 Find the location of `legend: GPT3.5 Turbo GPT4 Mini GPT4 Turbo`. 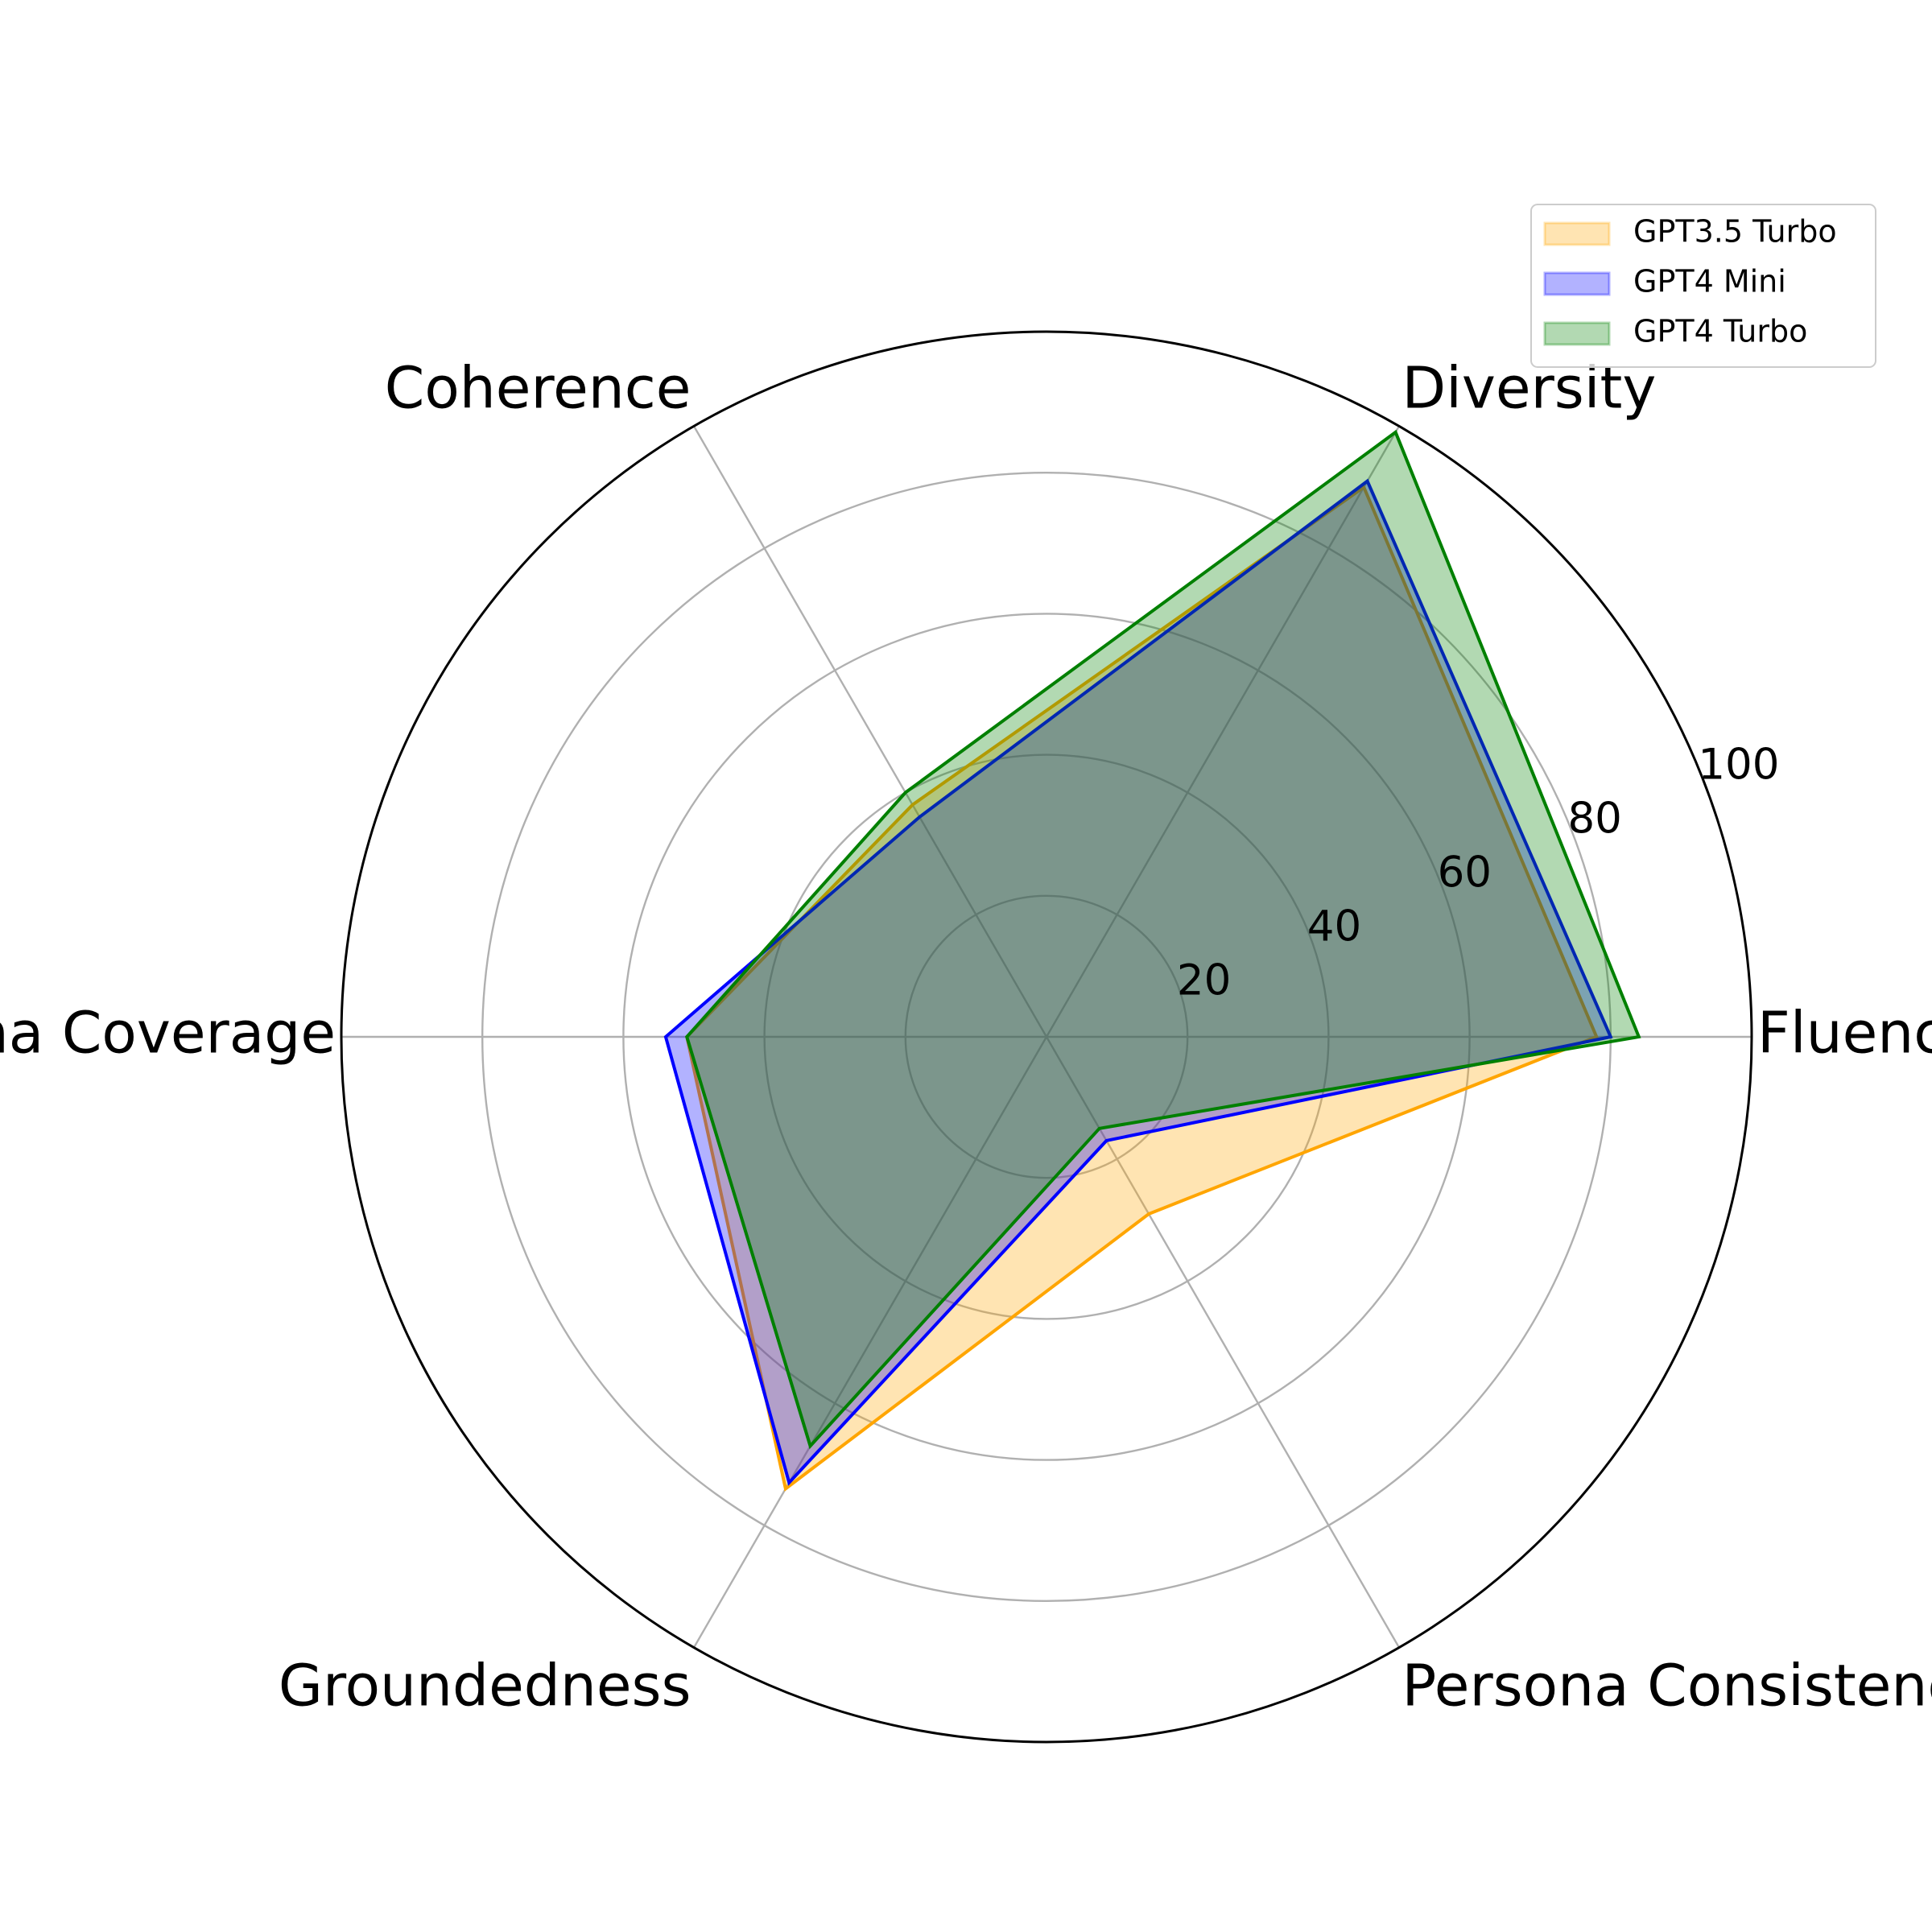

legend: GPT3.5 Turbo GPT4 Mini GPT4 Turbo is located at coordinates (1703, 286).